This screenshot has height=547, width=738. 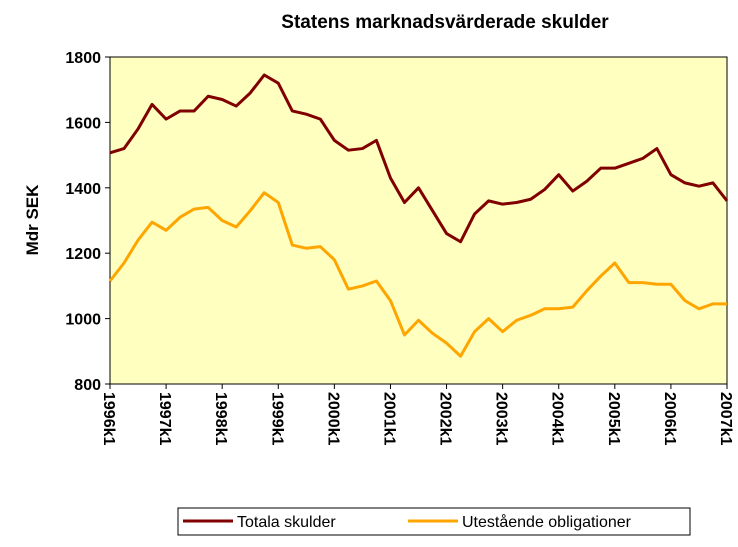 I want to click on y-axis-label: Mdr SEK, so click(x=32, y=220).